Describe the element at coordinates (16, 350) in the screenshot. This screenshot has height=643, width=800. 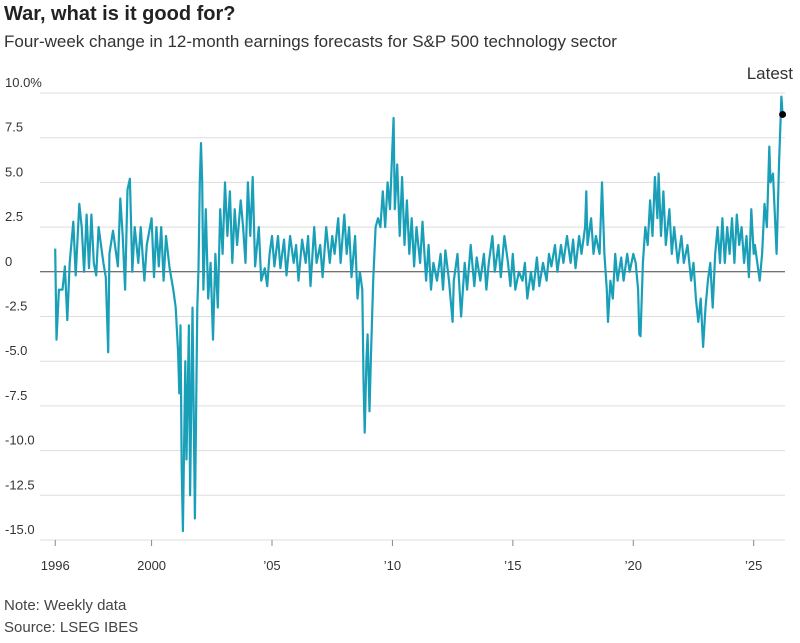
I see `y-tick-label: -5.0` at that location.